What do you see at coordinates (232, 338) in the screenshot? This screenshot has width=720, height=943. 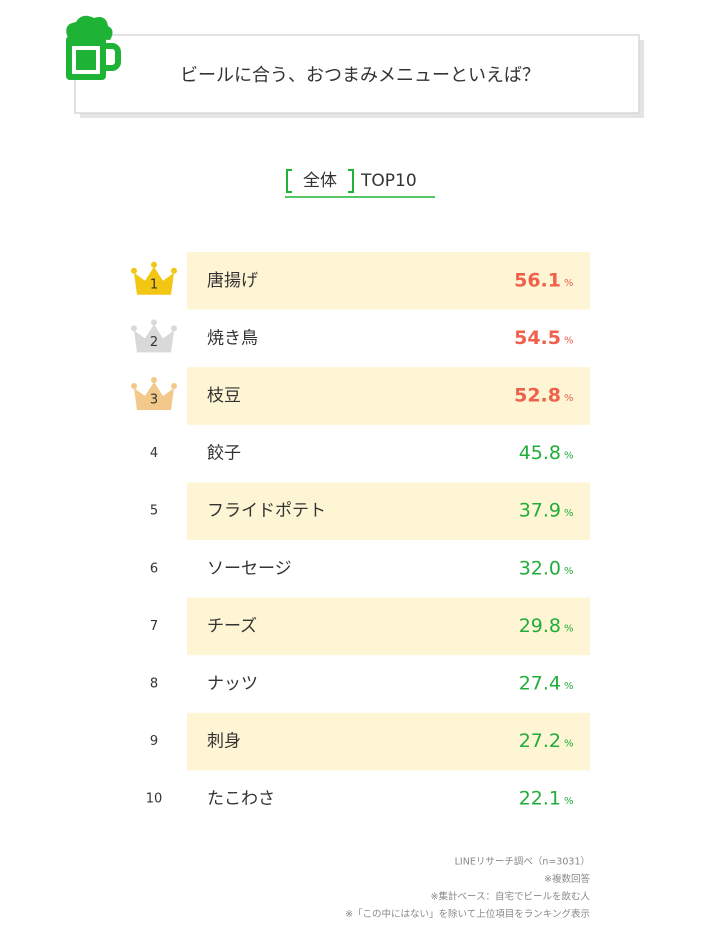 I see `item: 焼き鳥` at bounding box center [232, 338].